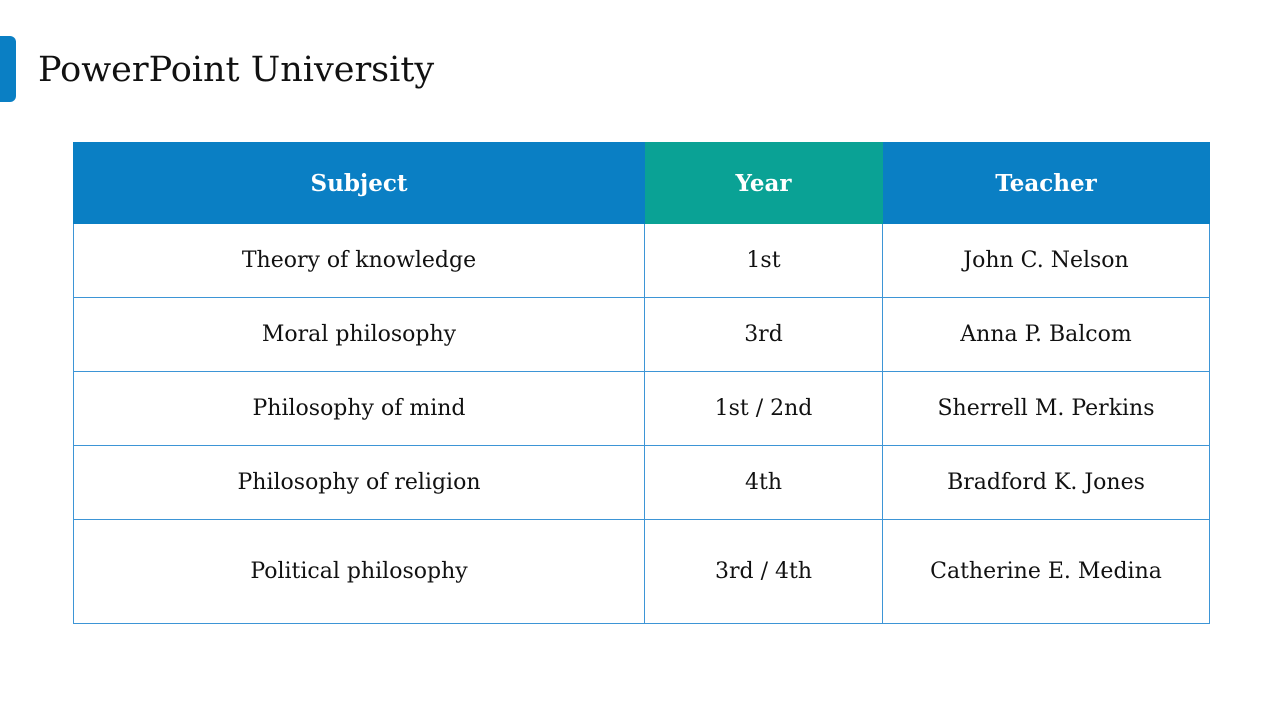 This screenshot has height=720, width=1280. I want to click on cell-teacher: Sherrell M. Perkins, so click(1046, 408).